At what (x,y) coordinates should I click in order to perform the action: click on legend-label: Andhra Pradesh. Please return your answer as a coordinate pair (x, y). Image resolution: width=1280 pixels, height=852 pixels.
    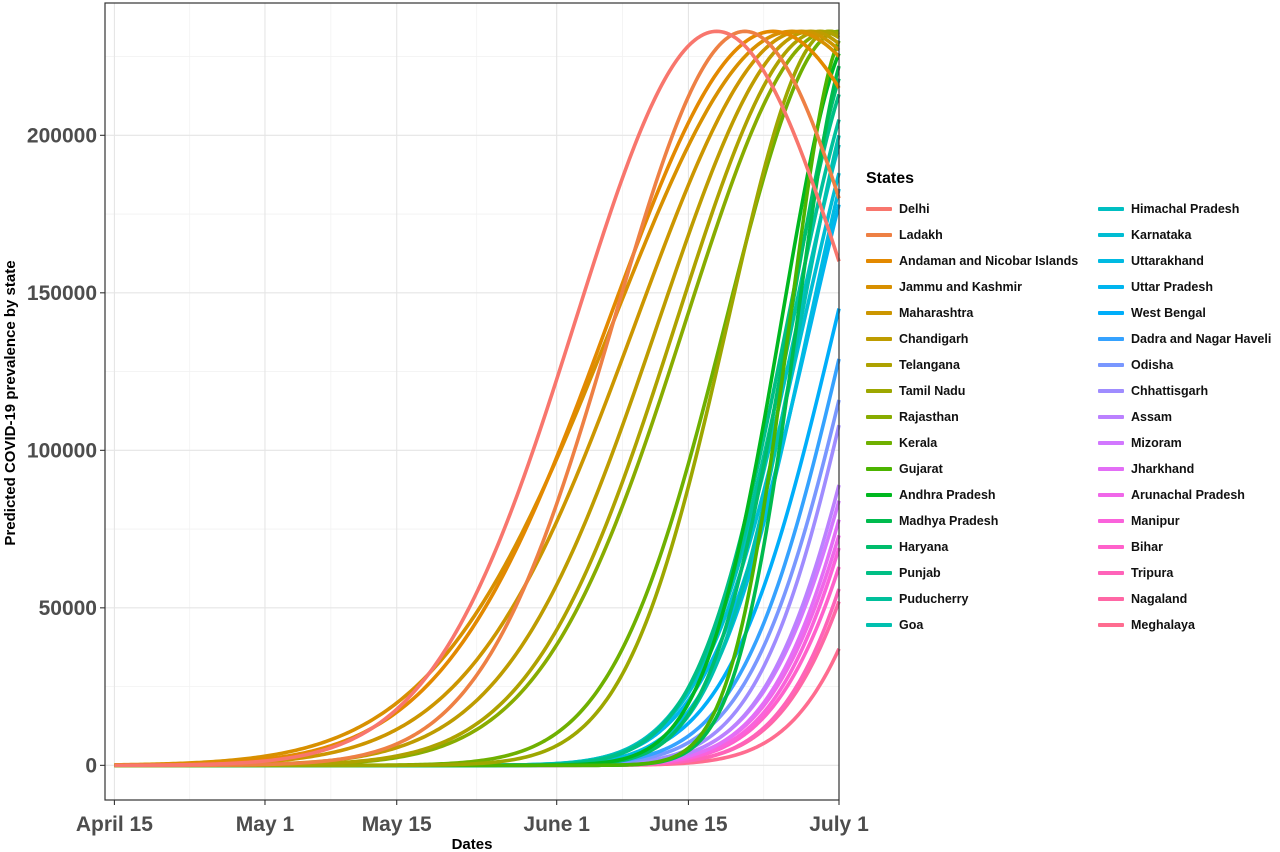
    Looking at the image, I should click on (947, 495).